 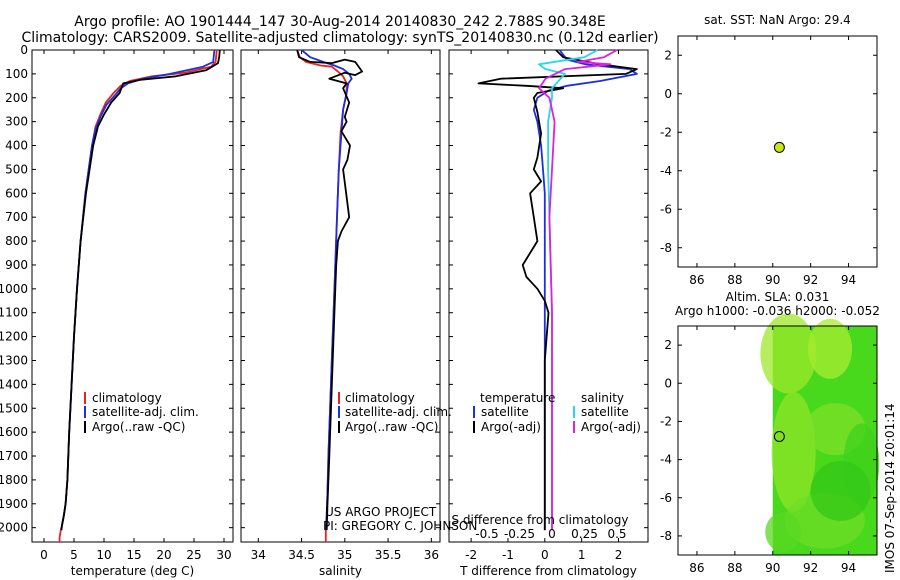 I want to click on series-line-argo-raw-qc-, so click(x=140, y=290).